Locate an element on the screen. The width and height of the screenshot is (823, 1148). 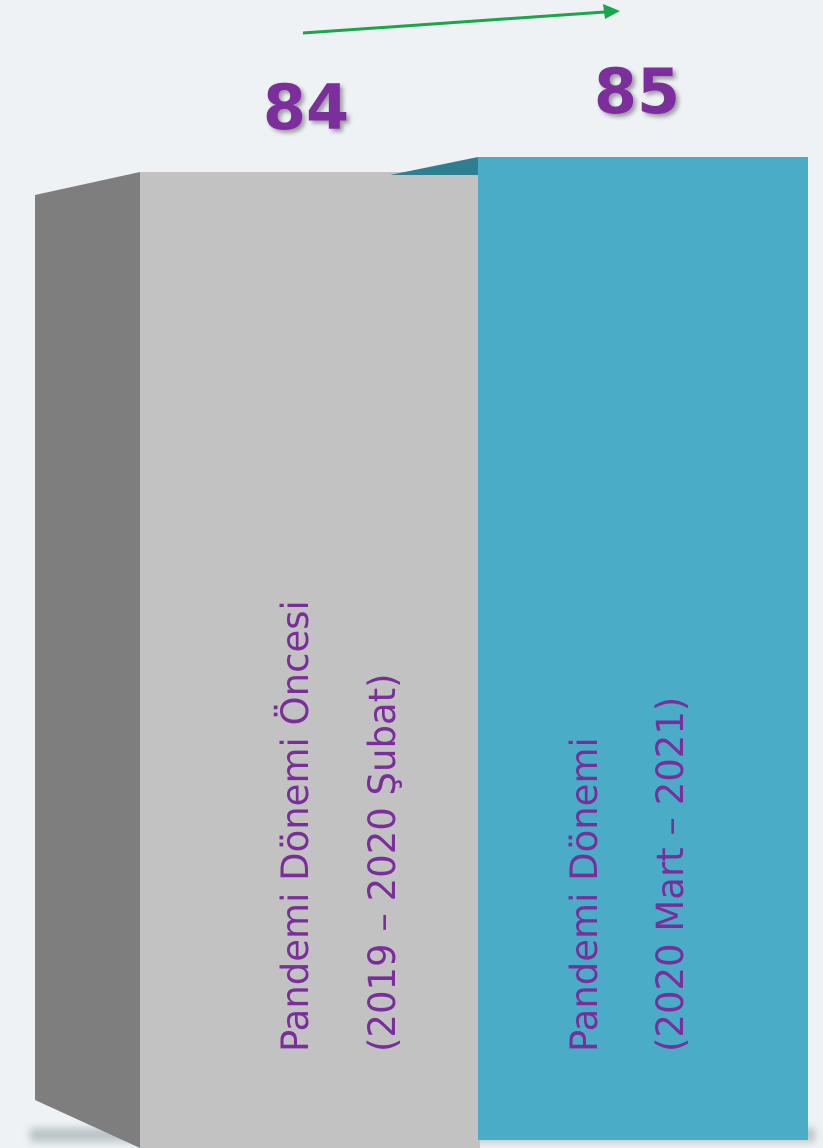
trend-arrow-icon is located at coordinates (461, 19).